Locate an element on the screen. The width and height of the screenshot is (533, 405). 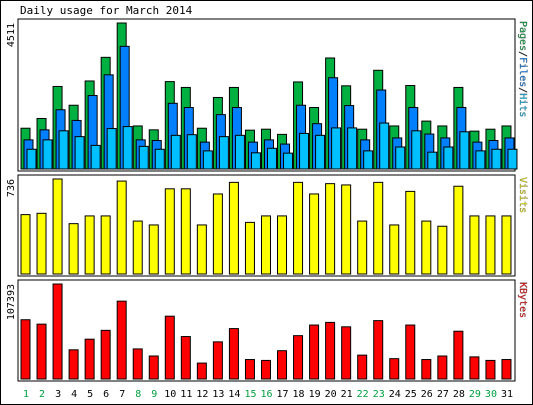
legend-entry-hits-1: / is located at coordinates (522, 54).